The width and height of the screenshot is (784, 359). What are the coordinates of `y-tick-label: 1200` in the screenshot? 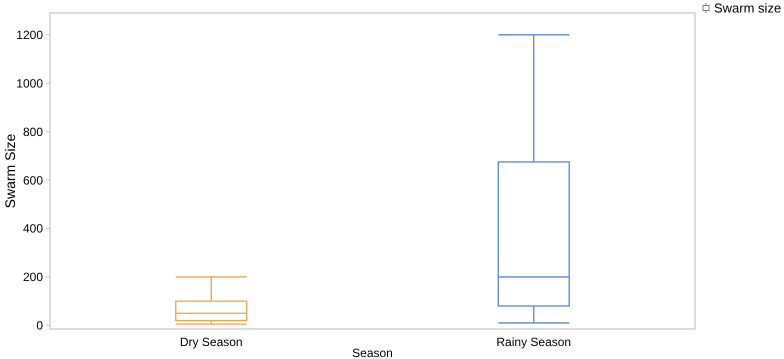 It's located at (30, 35).